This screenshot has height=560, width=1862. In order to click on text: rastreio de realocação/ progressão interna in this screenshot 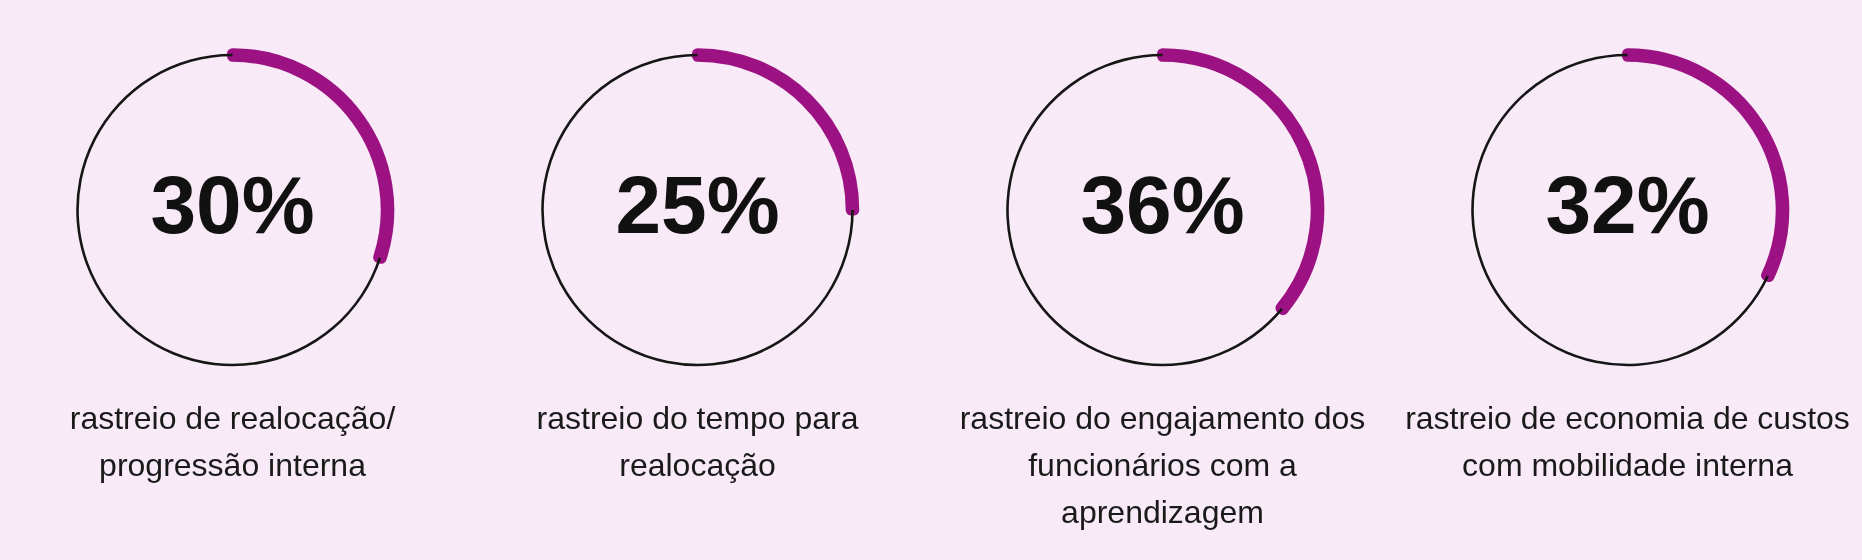, I will do `click(232, 441)`.